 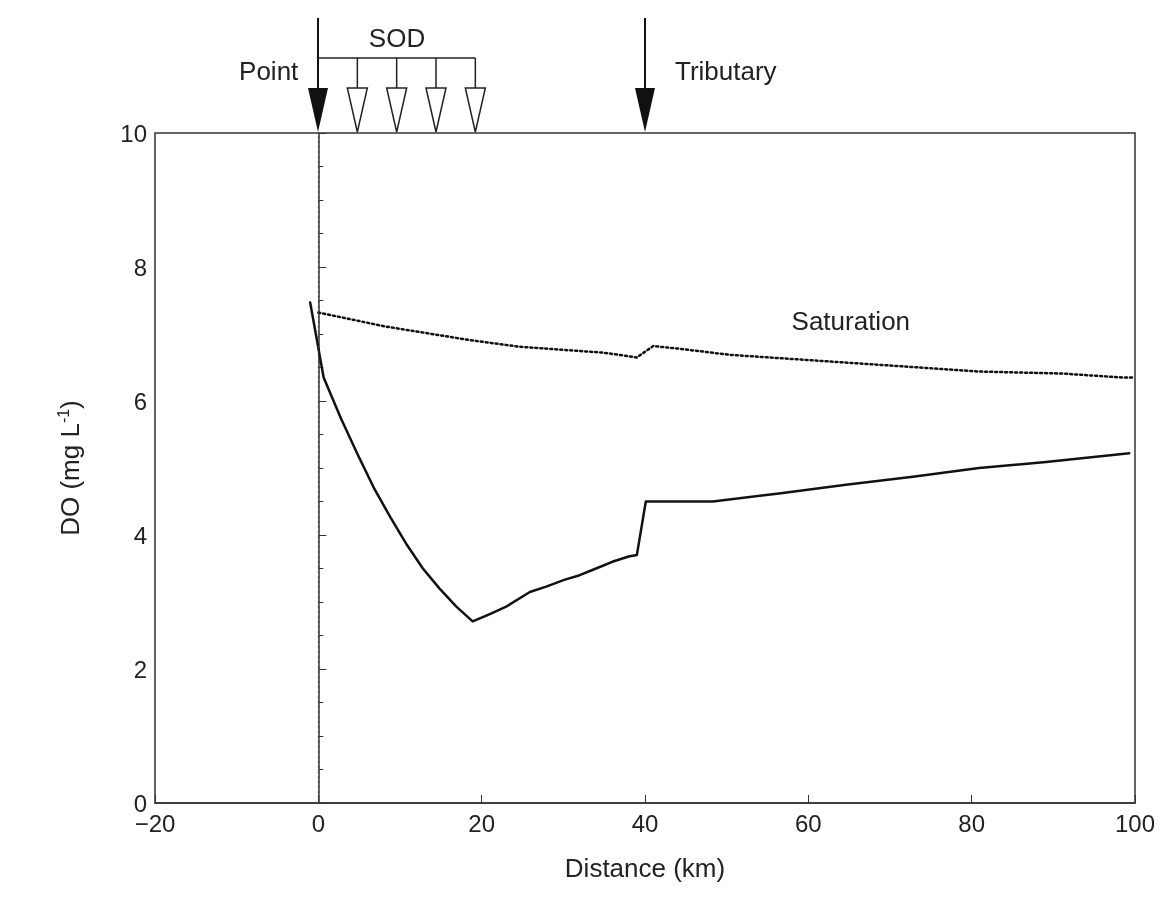 I want to click on x-axis-title: Distance (km), so click(x=645, y=868).